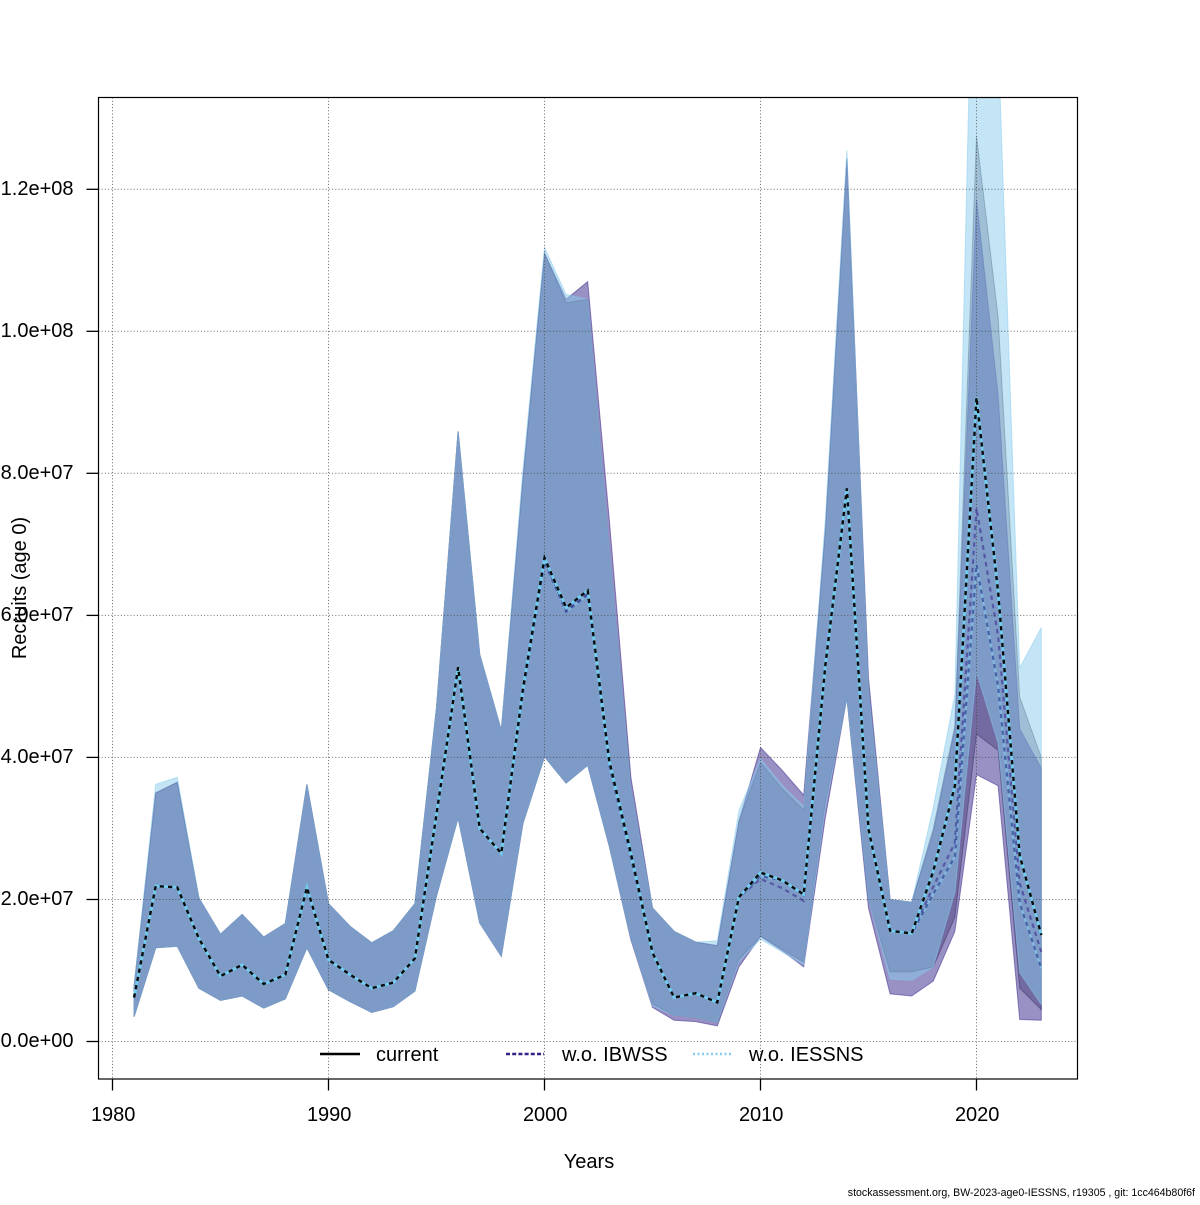 The width and height of the screenshot is (1200, 1205). I want to click on svg-text: Years, so click(589, 1162).